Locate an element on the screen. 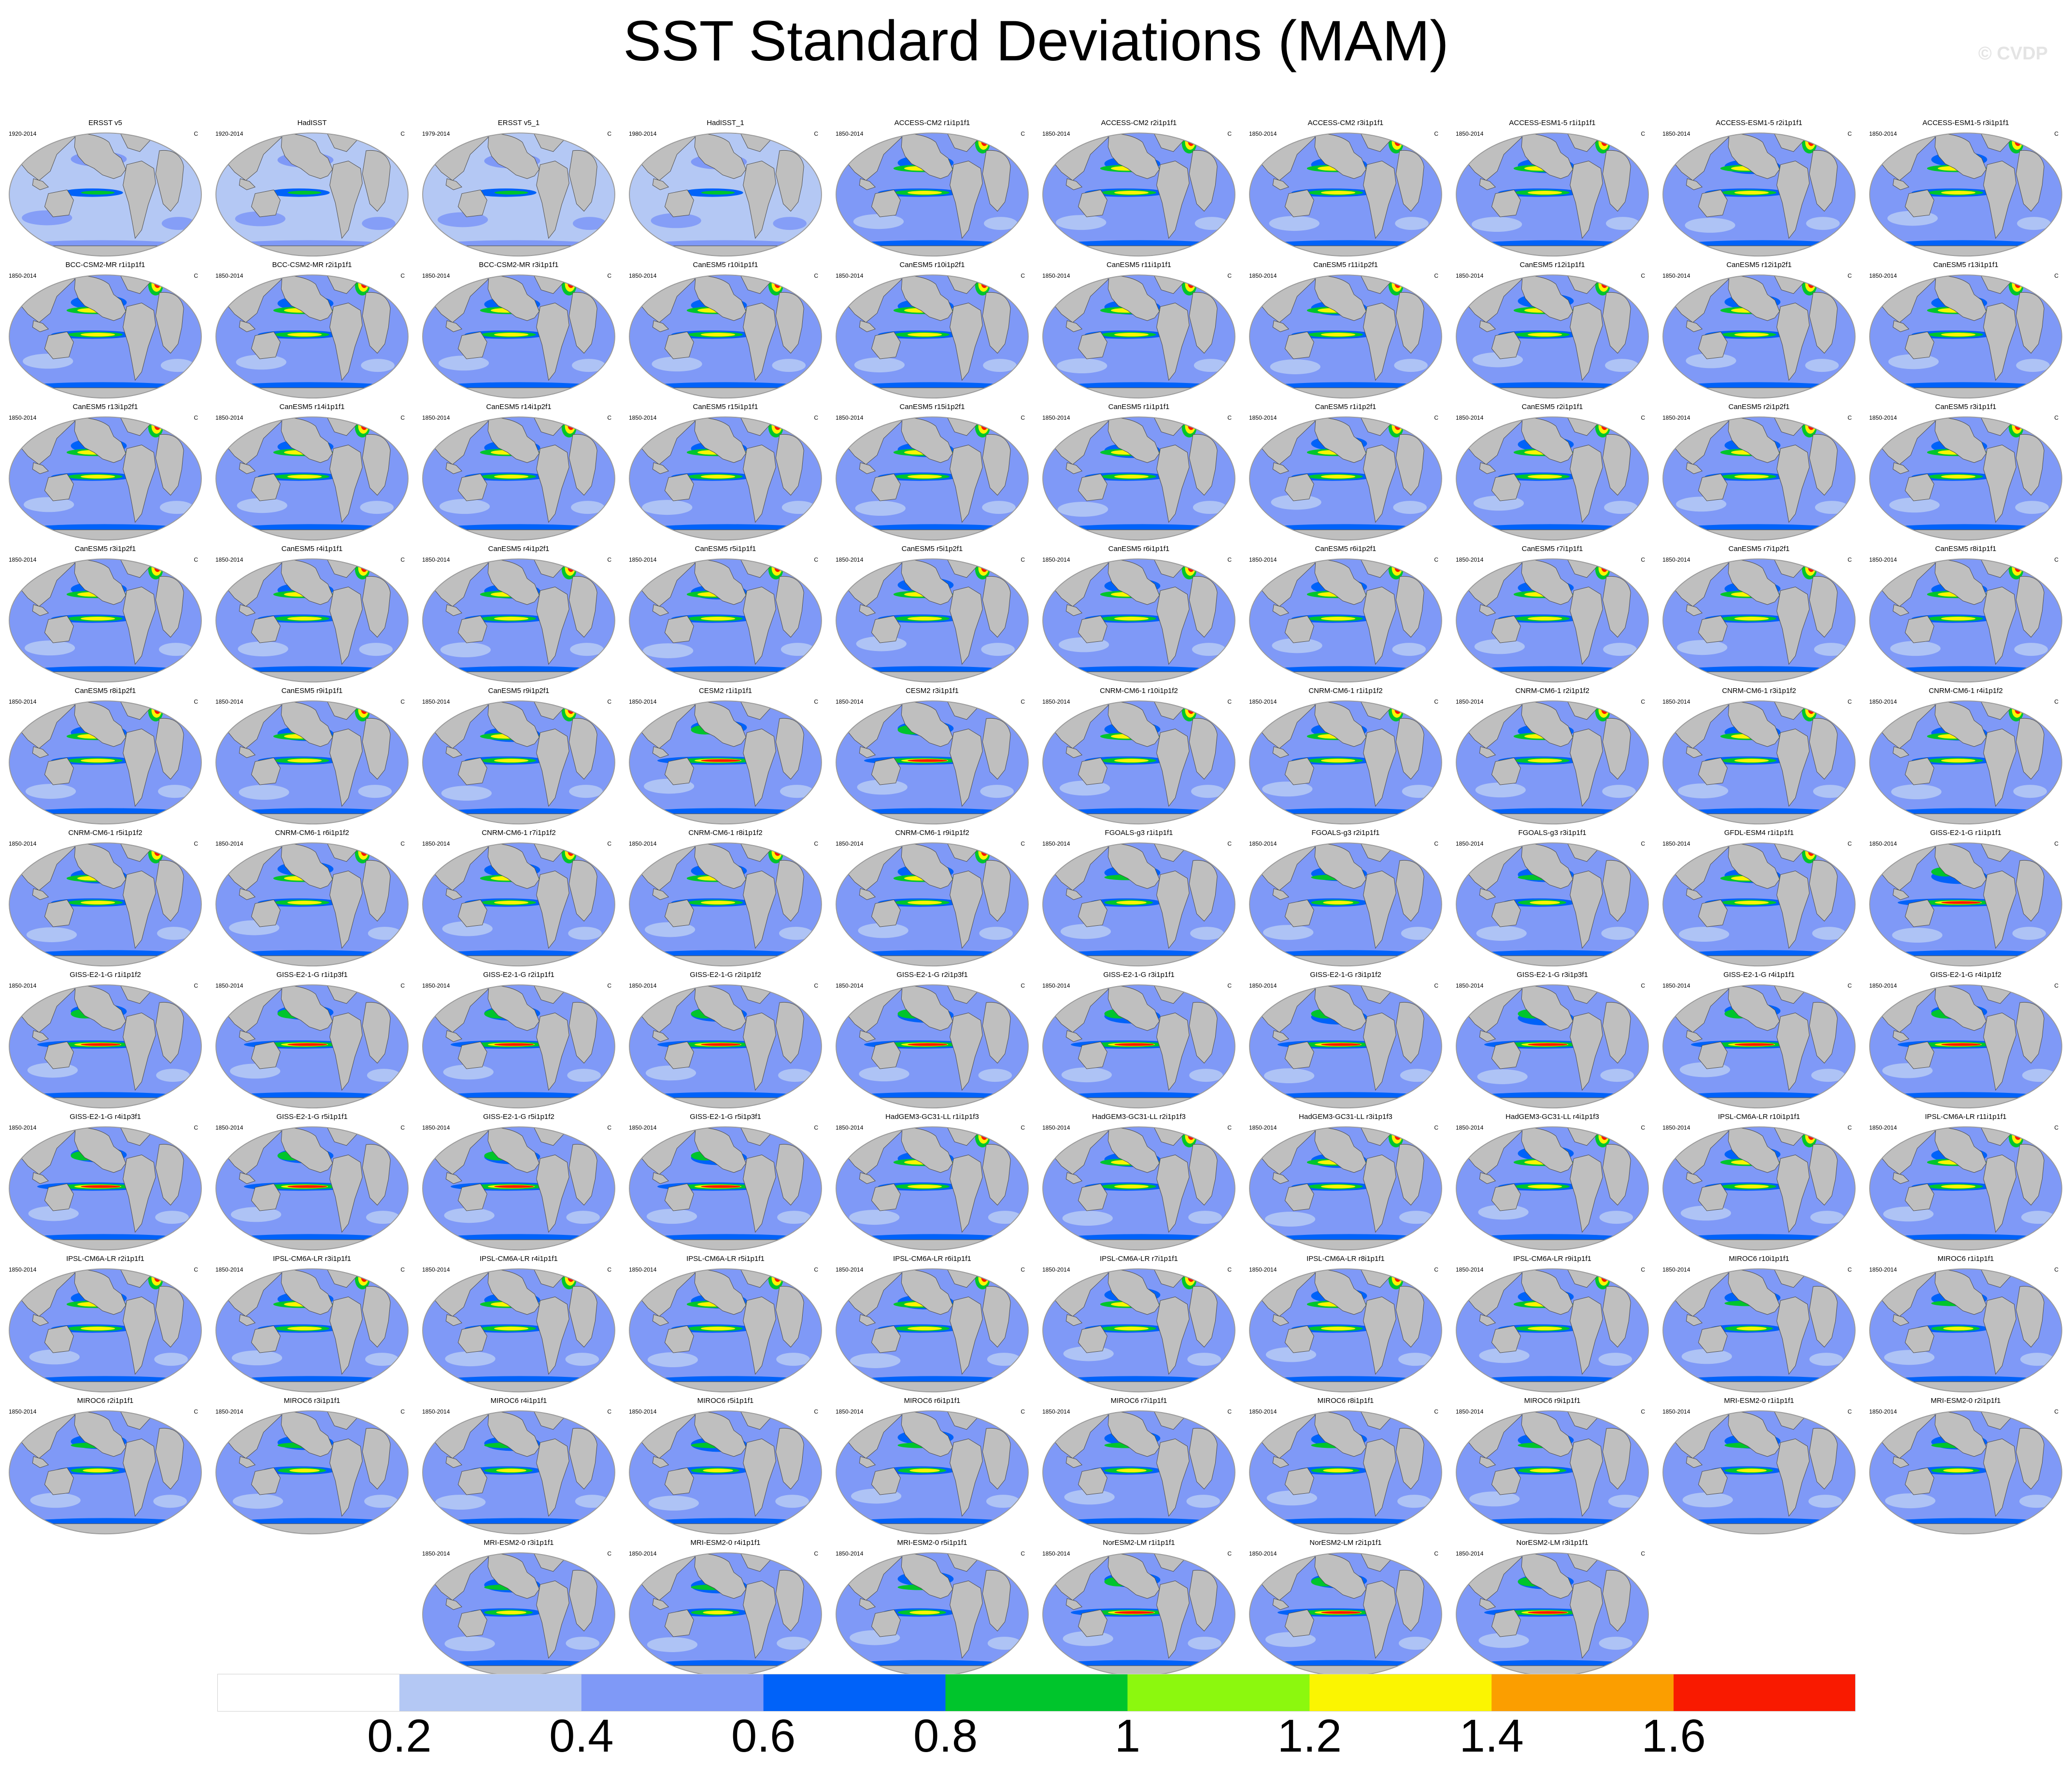 This screenshot has height=1769, width=2072. map-panel: GISS-E2-1-G r2i1p1f1 1850-2014 C is located at coordinates (518, 1041).